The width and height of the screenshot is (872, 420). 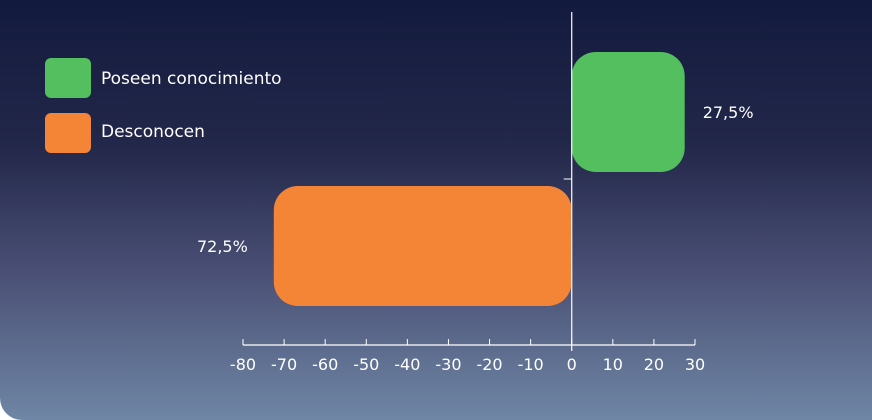 I want to click on data-label-poseen-conocimiento: 27,5%, so click(x=728, y=112).